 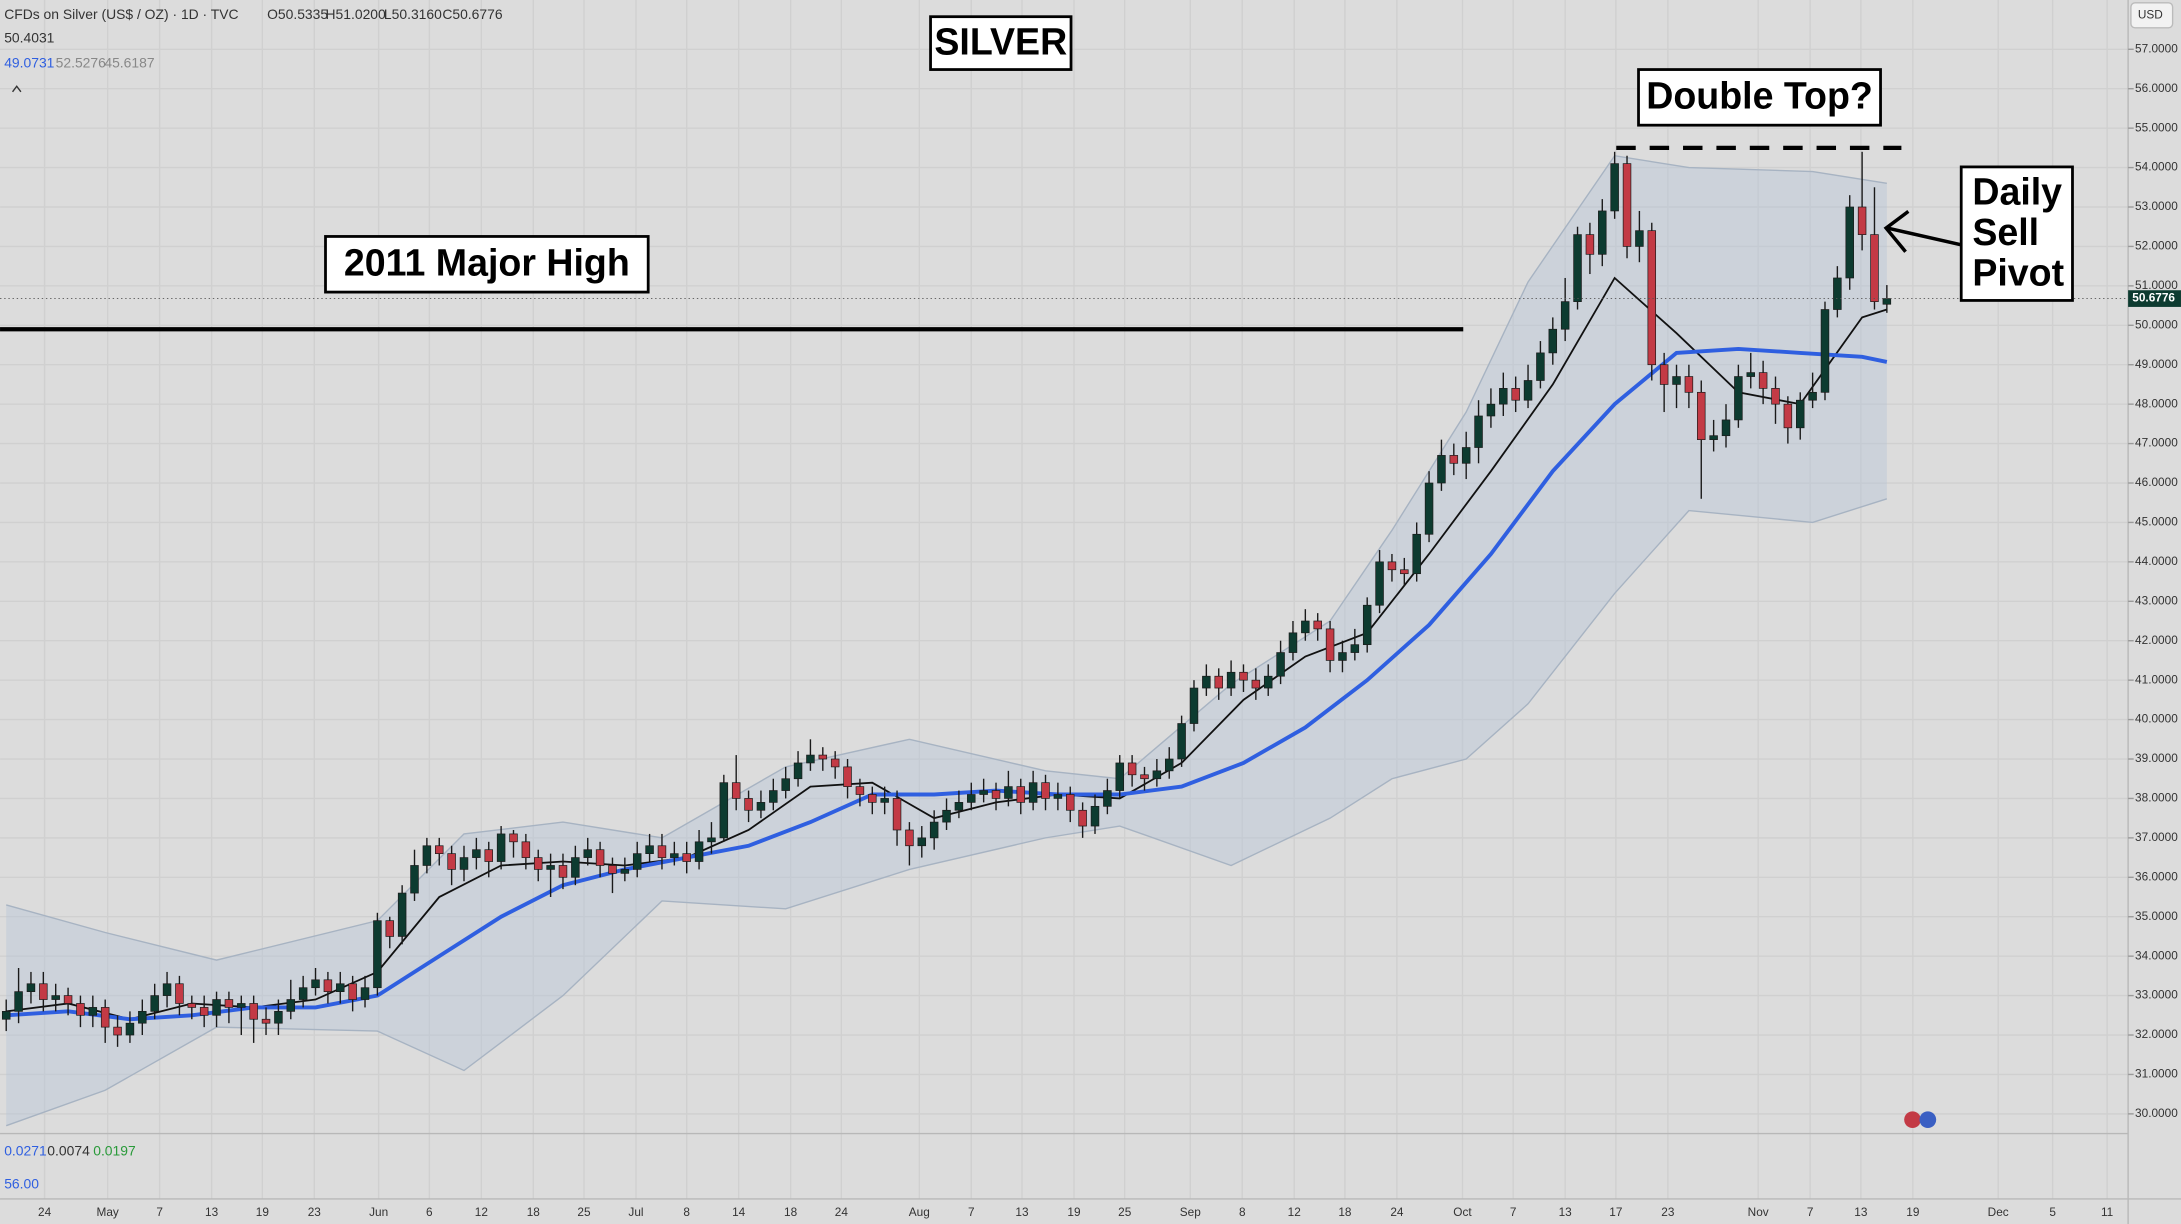 I want to click on y-tick-label: 50.0000, so click(x=2156, y=324).